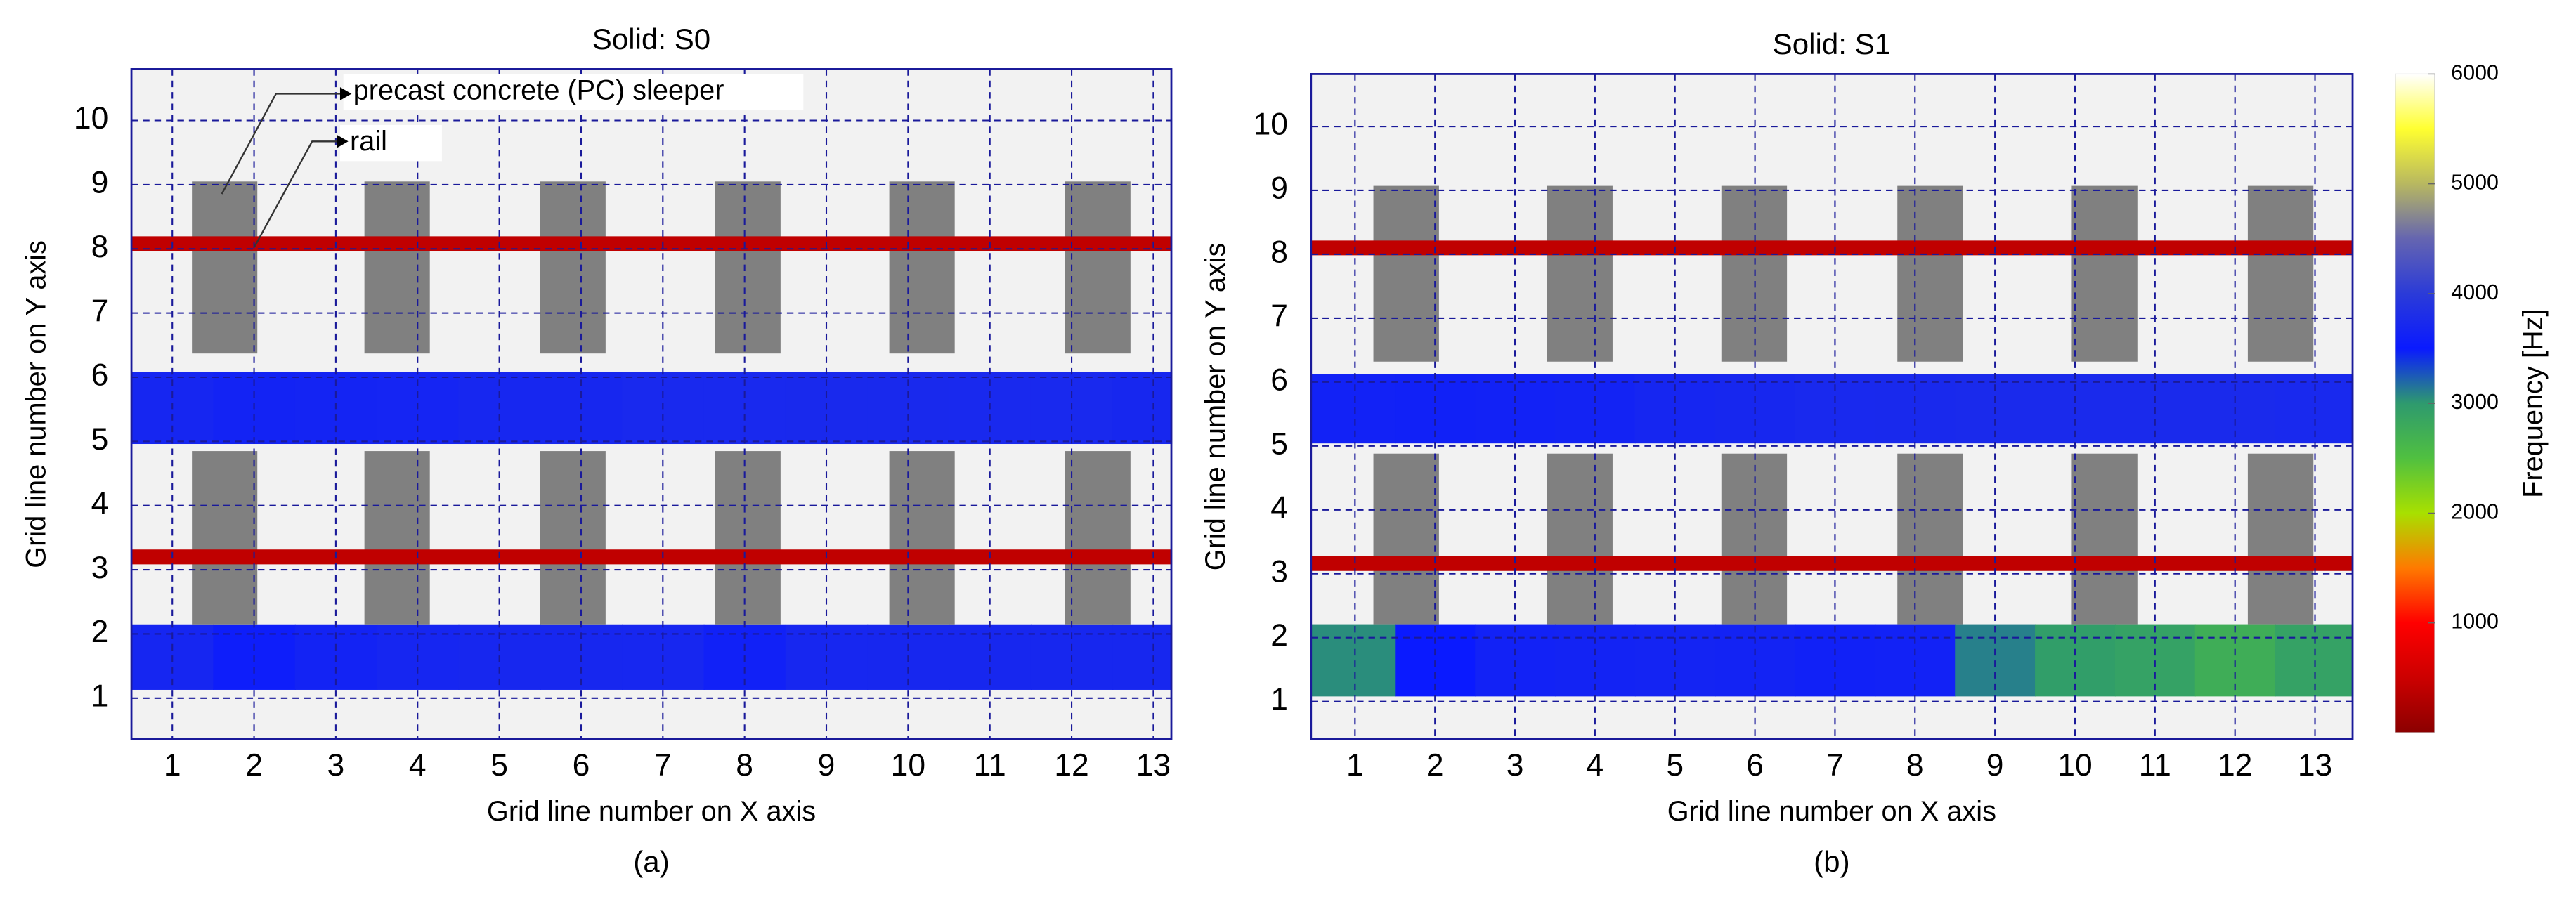  Describe the element at coordinates (2533, 403) in the screenshot. I see `colorbar-label: Frequency [Hz]` at that location.